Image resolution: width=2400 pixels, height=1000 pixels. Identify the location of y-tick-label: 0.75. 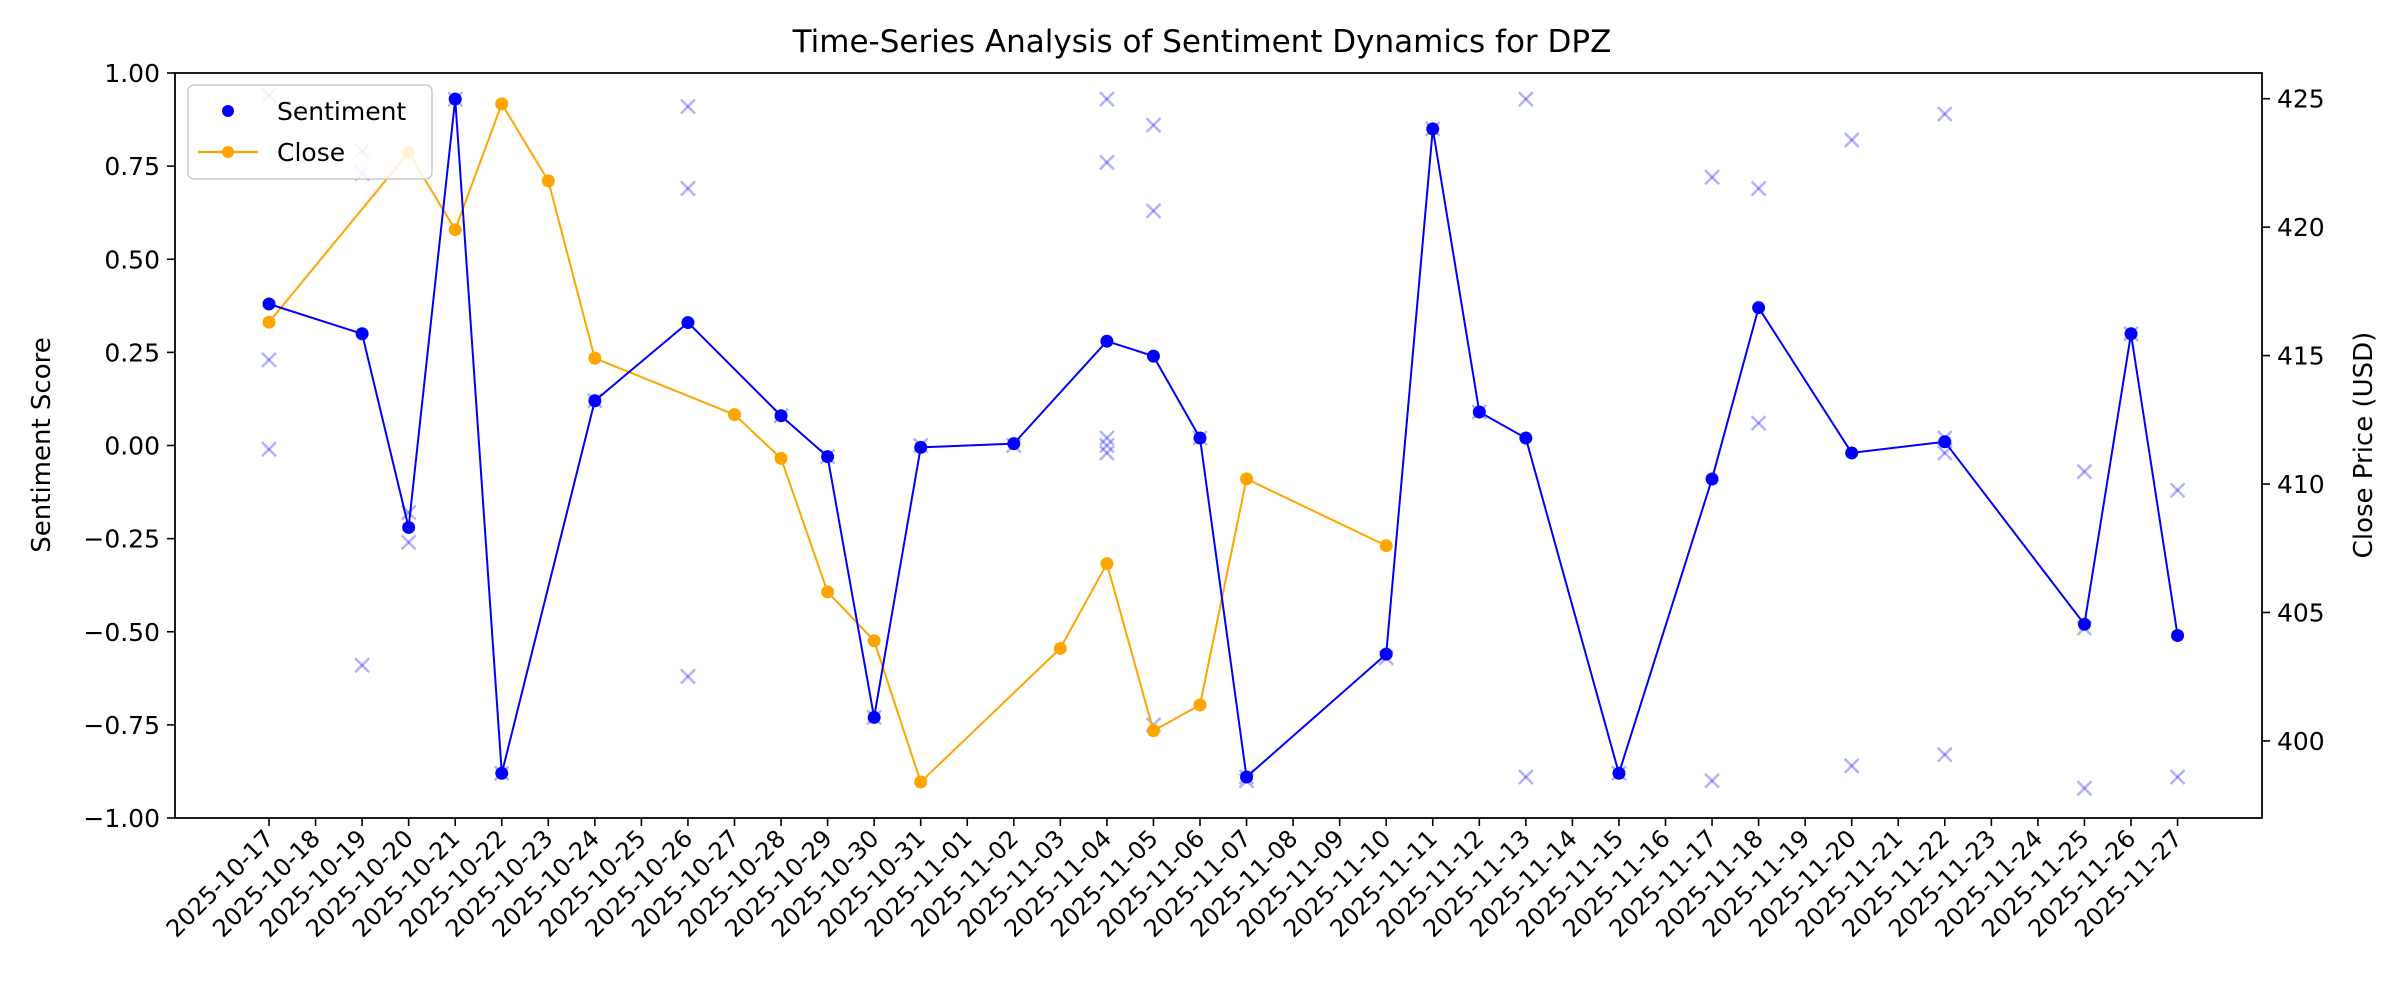
(132, 166).